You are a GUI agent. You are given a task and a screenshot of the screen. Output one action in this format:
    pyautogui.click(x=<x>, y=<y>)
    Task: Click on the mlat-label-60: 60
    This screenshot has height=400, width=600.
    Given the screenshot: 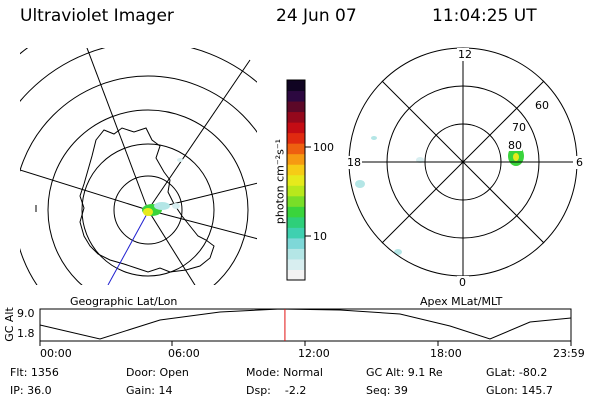 What is the action you would take?
    pyautogui.click(x=542, y=105)
    